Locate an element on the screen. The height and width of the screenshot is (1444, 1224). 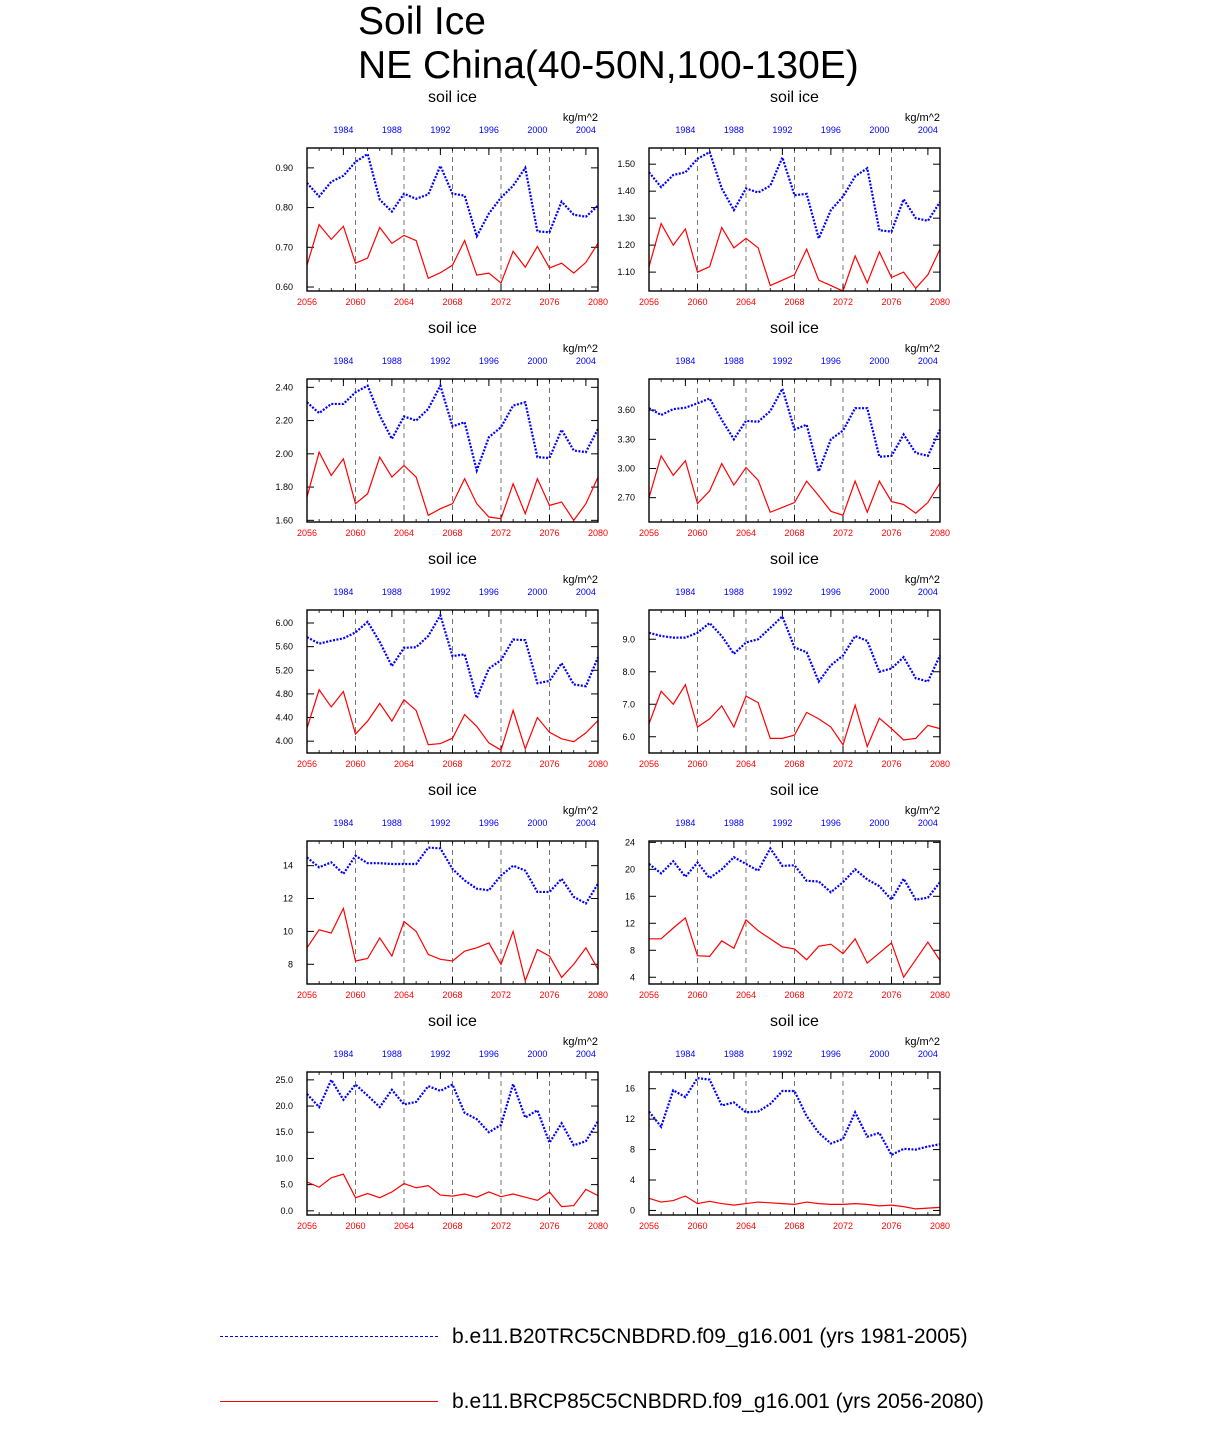
y-tick-label: 25.0 is located at coordinates (284, 1080).